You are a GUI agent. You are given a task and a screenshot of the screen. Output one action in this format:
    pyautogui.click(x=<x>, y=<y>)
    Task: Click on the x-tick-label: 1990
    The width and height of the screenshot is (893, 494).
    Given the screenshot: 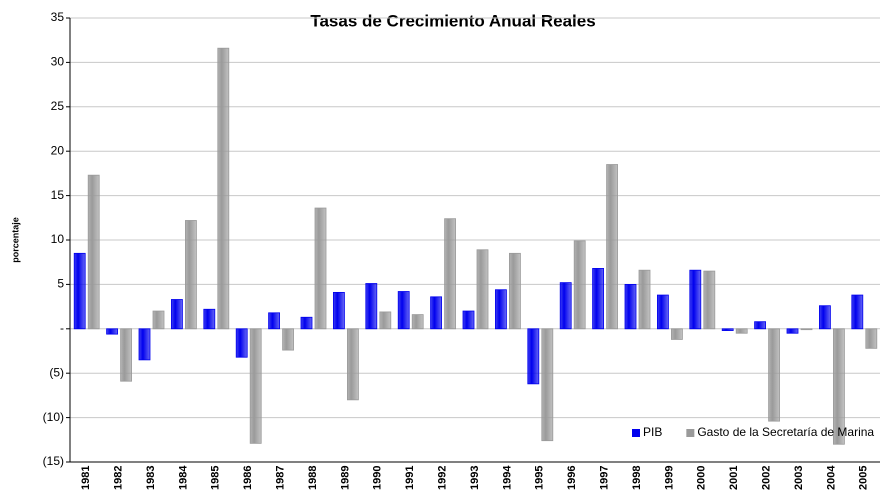 What is the action you would take?
    pyautogui.click(x=378, y=478)
    